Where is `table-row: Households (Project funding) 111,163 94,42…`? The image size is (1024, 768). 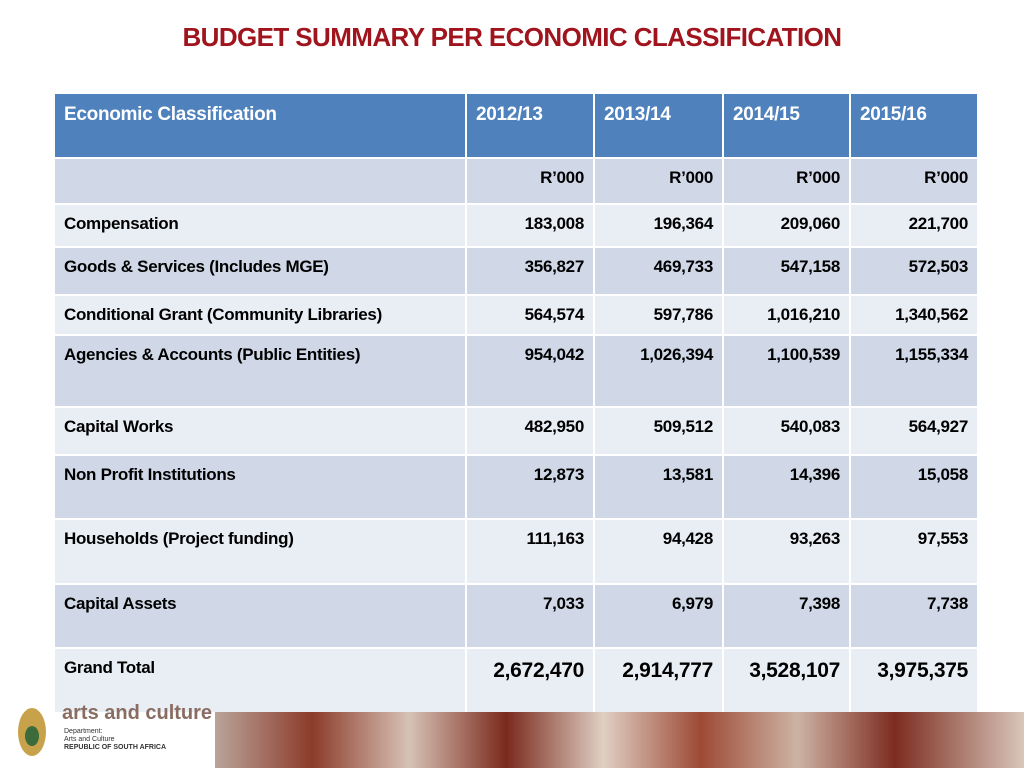 table-row: Households (Project funding) 111,163 94,42… is located at coordinates (516, 551).